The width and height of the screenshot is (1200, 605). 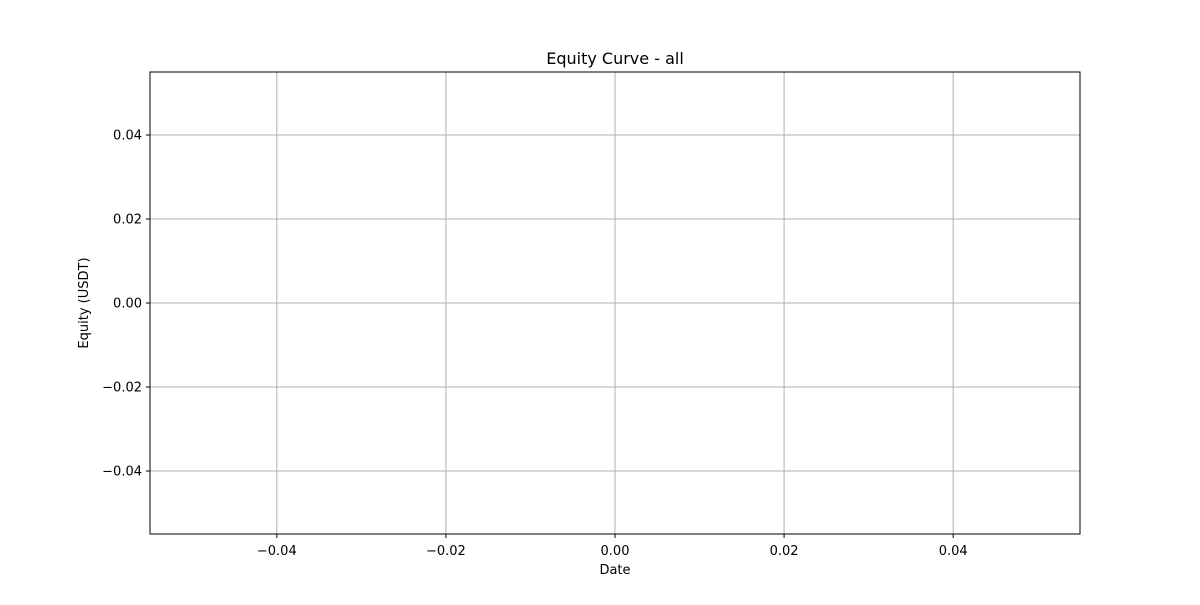 What do you see at coordinates (277, 551) in the screenshot?
I see `x-tick-label: −0.04` at bounding box center [277, 551].